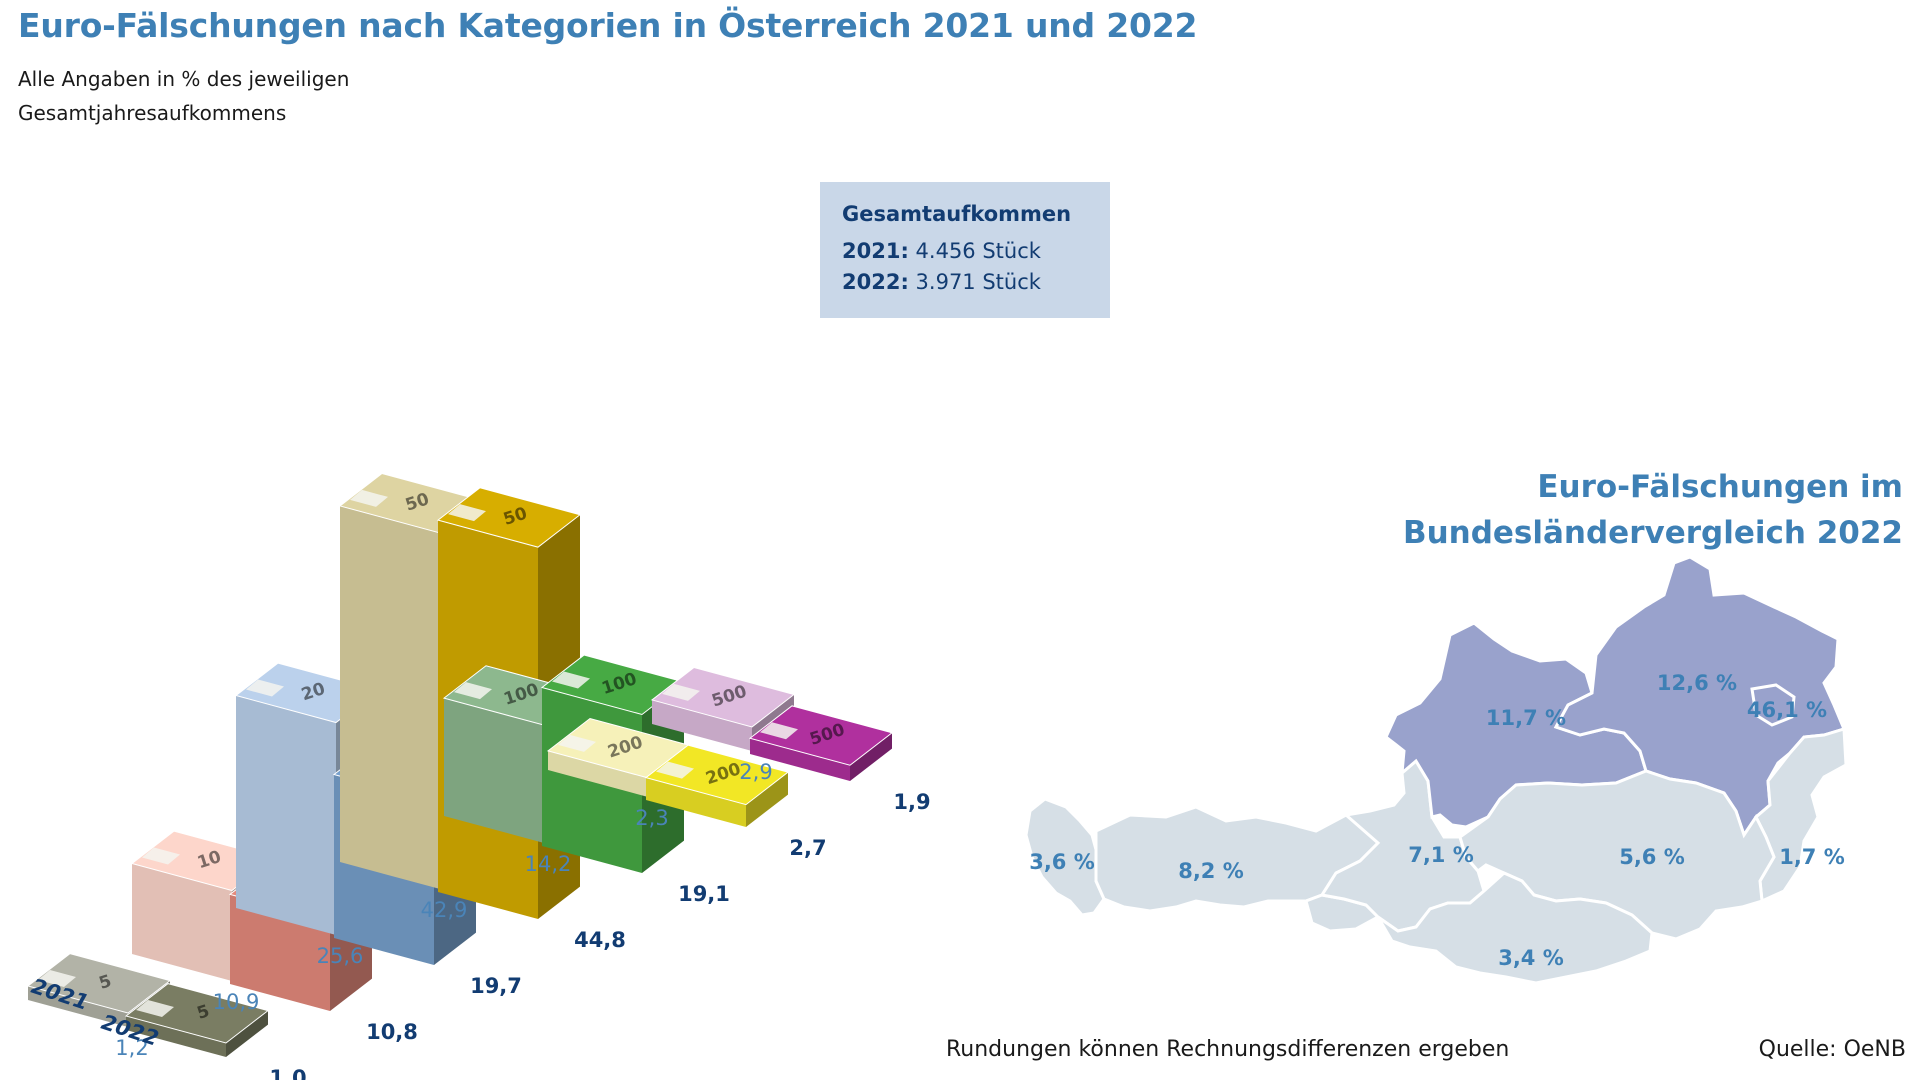  I want to click on value-label-200-2021: 2,3, so click(651, 818).